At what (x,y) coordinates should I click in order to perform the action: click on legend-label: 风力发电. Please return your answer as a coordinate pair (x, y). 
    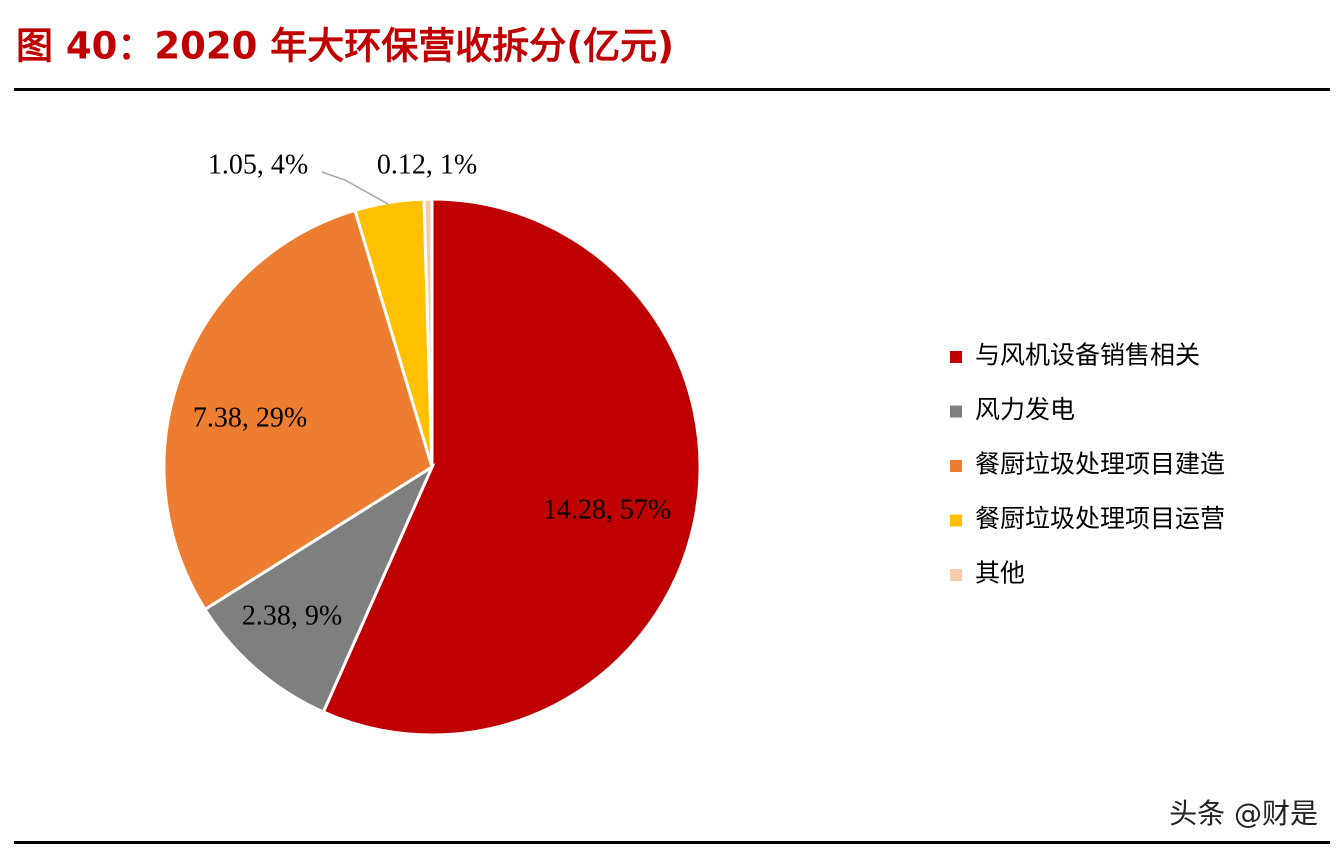
    Looking at the image, I should click on (1025, 409).